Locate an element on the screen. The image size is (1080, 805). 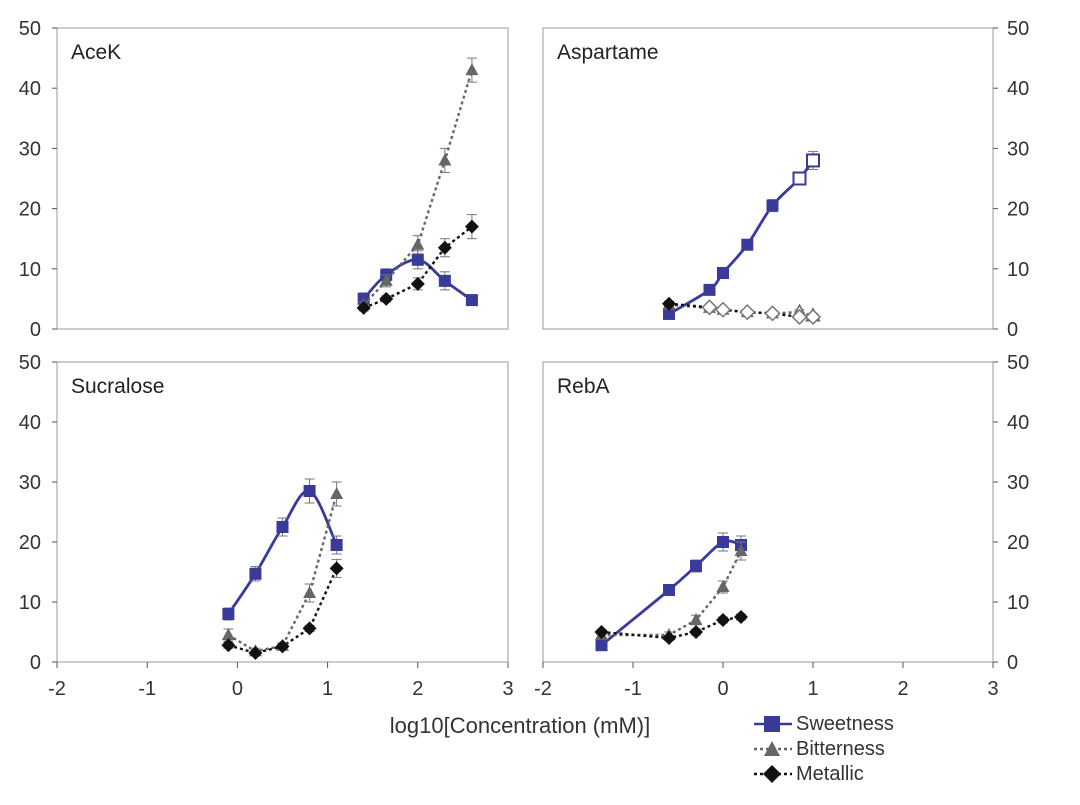
reba-ytick-label: 40 is located at coordinates (1018, 423).